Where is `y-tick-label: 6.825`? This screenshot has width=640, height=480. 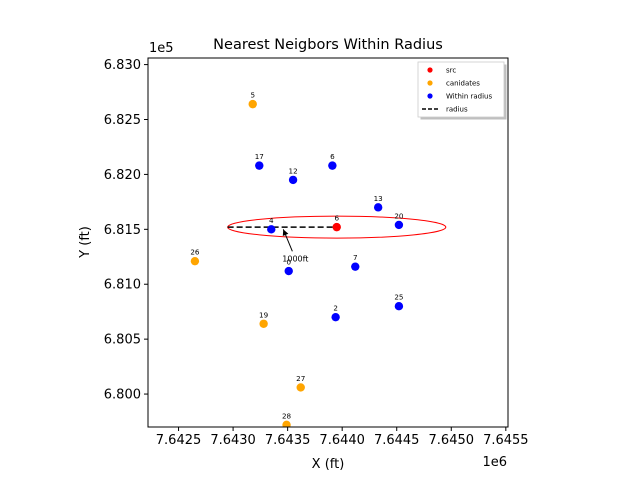
y-tick-label: 6.825 is located at coordinates (122, 120).